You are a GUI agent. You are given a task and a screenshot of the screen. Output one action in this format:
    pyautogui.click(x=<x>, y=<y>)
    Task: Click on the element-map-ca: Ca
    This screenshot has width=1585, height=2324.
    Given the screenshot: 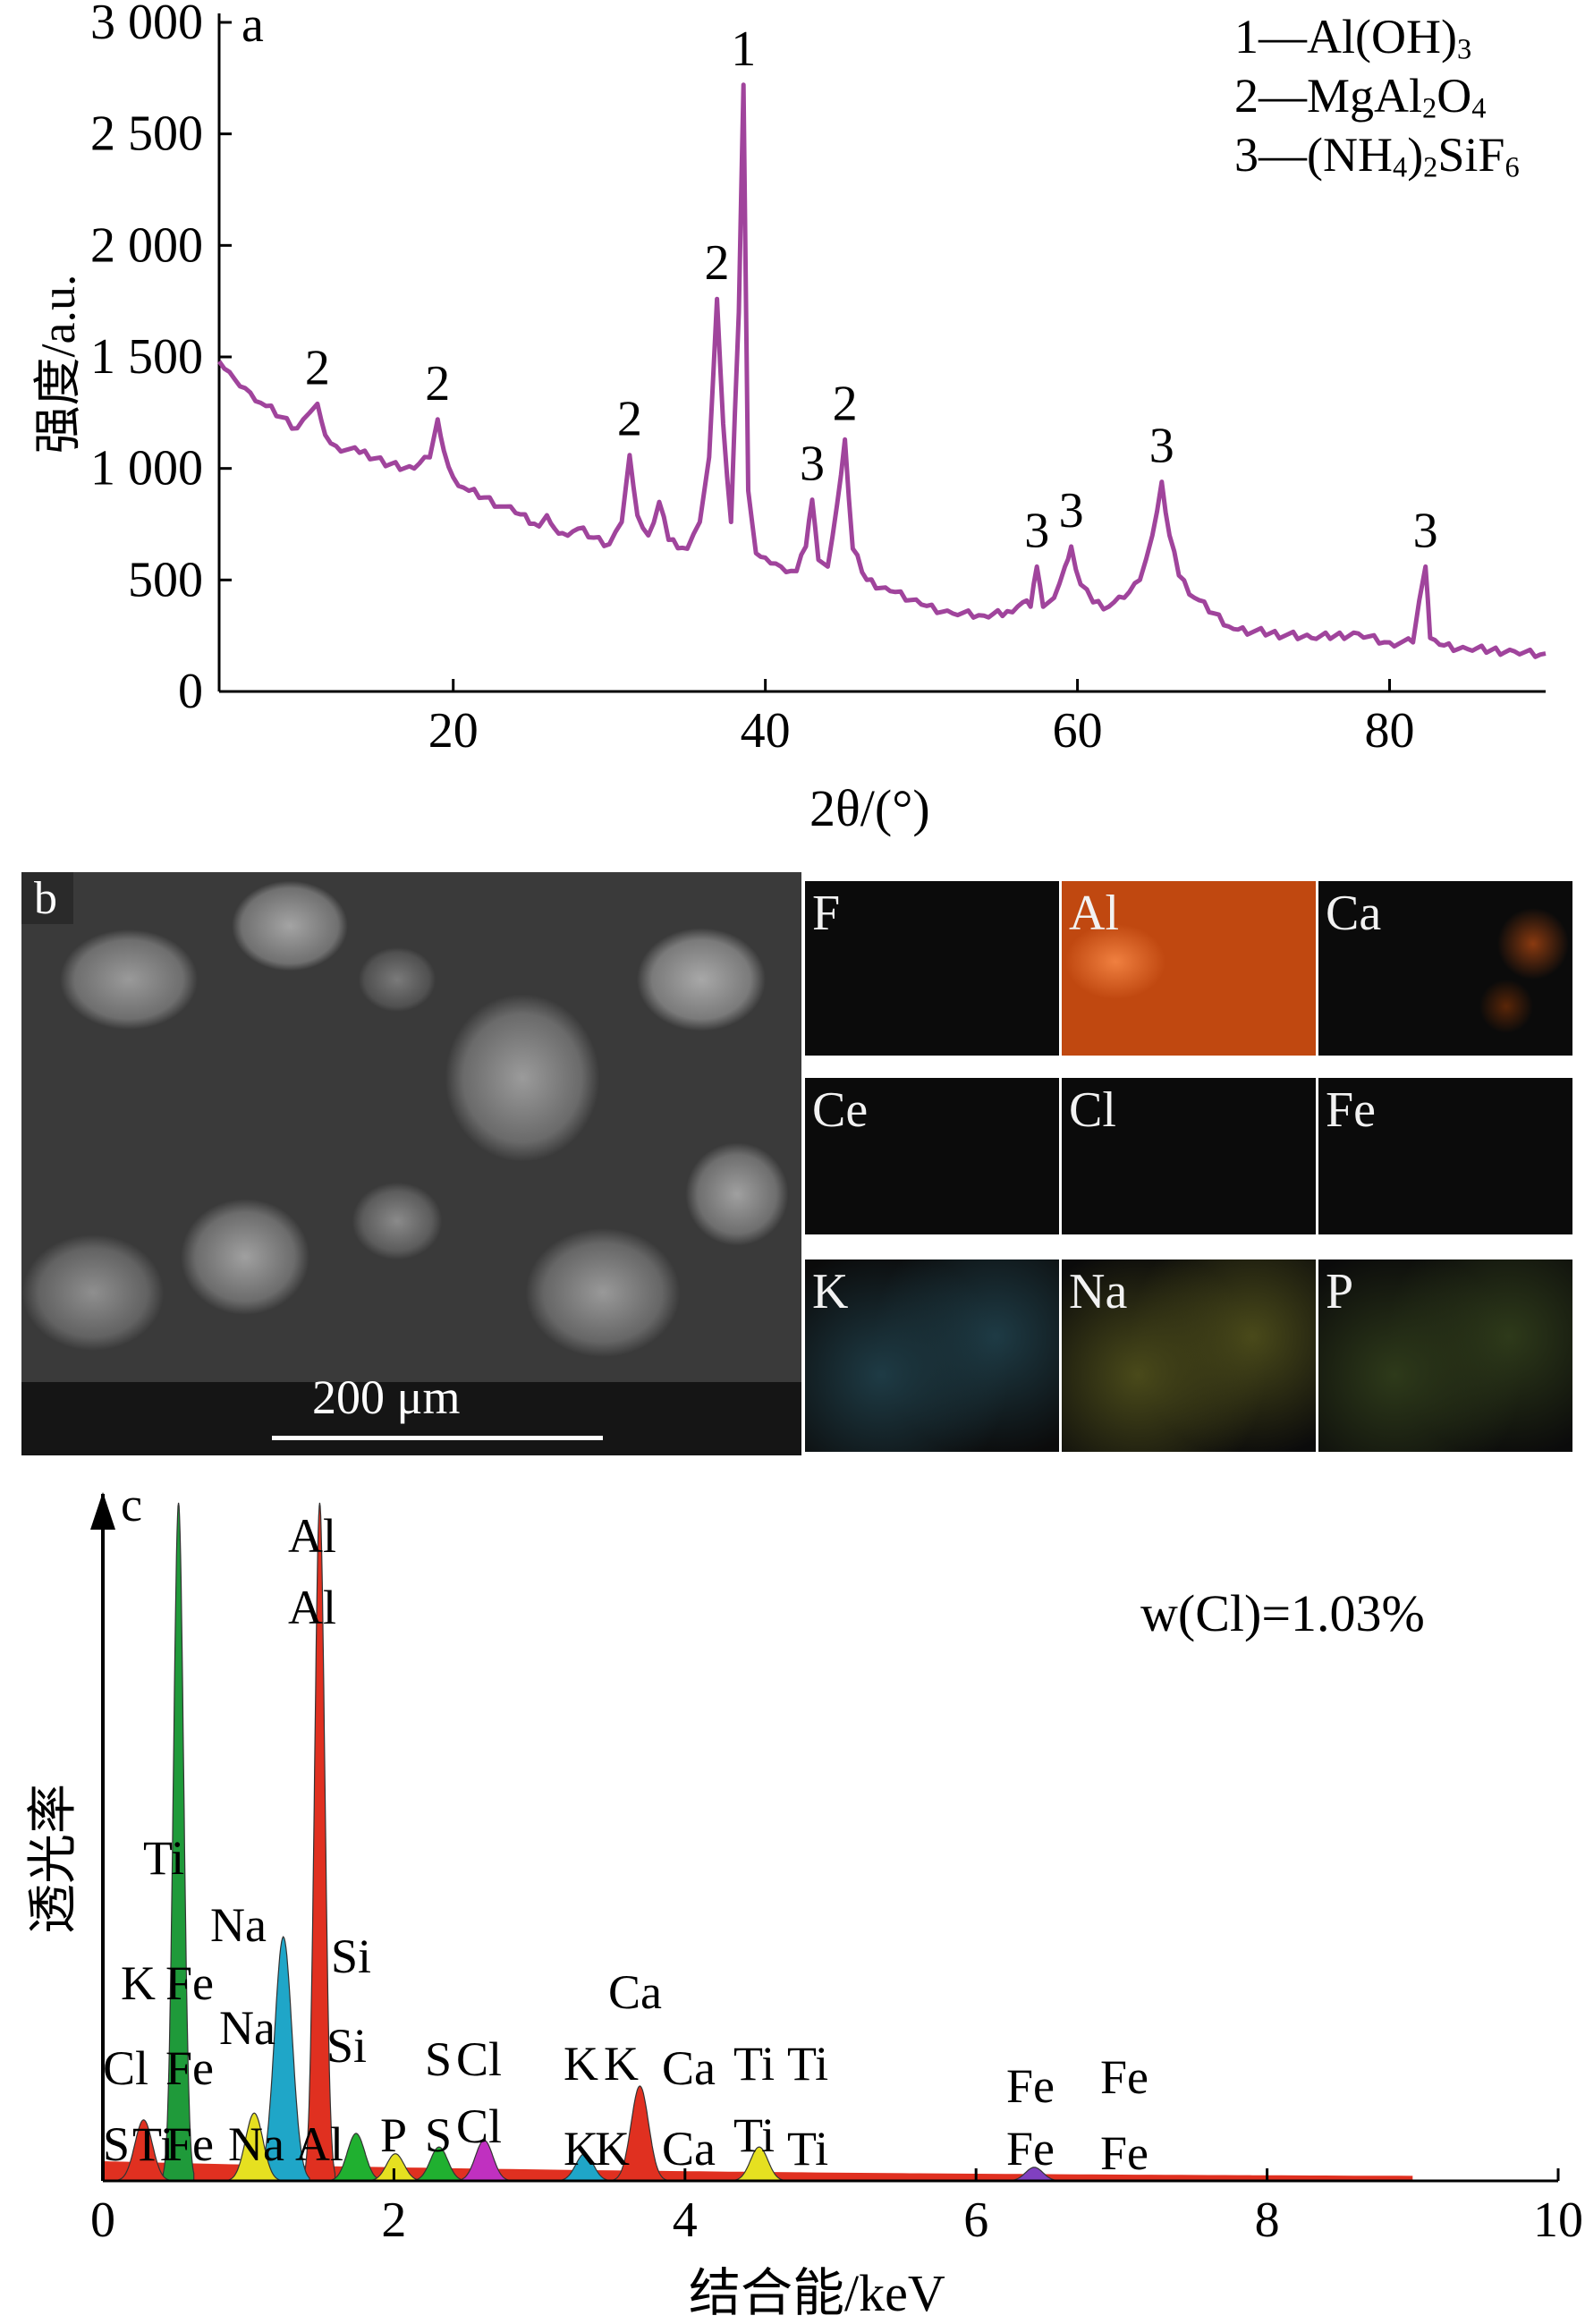 What is the action you would take?
    pyautogui.click(x=1445, y=968)
    